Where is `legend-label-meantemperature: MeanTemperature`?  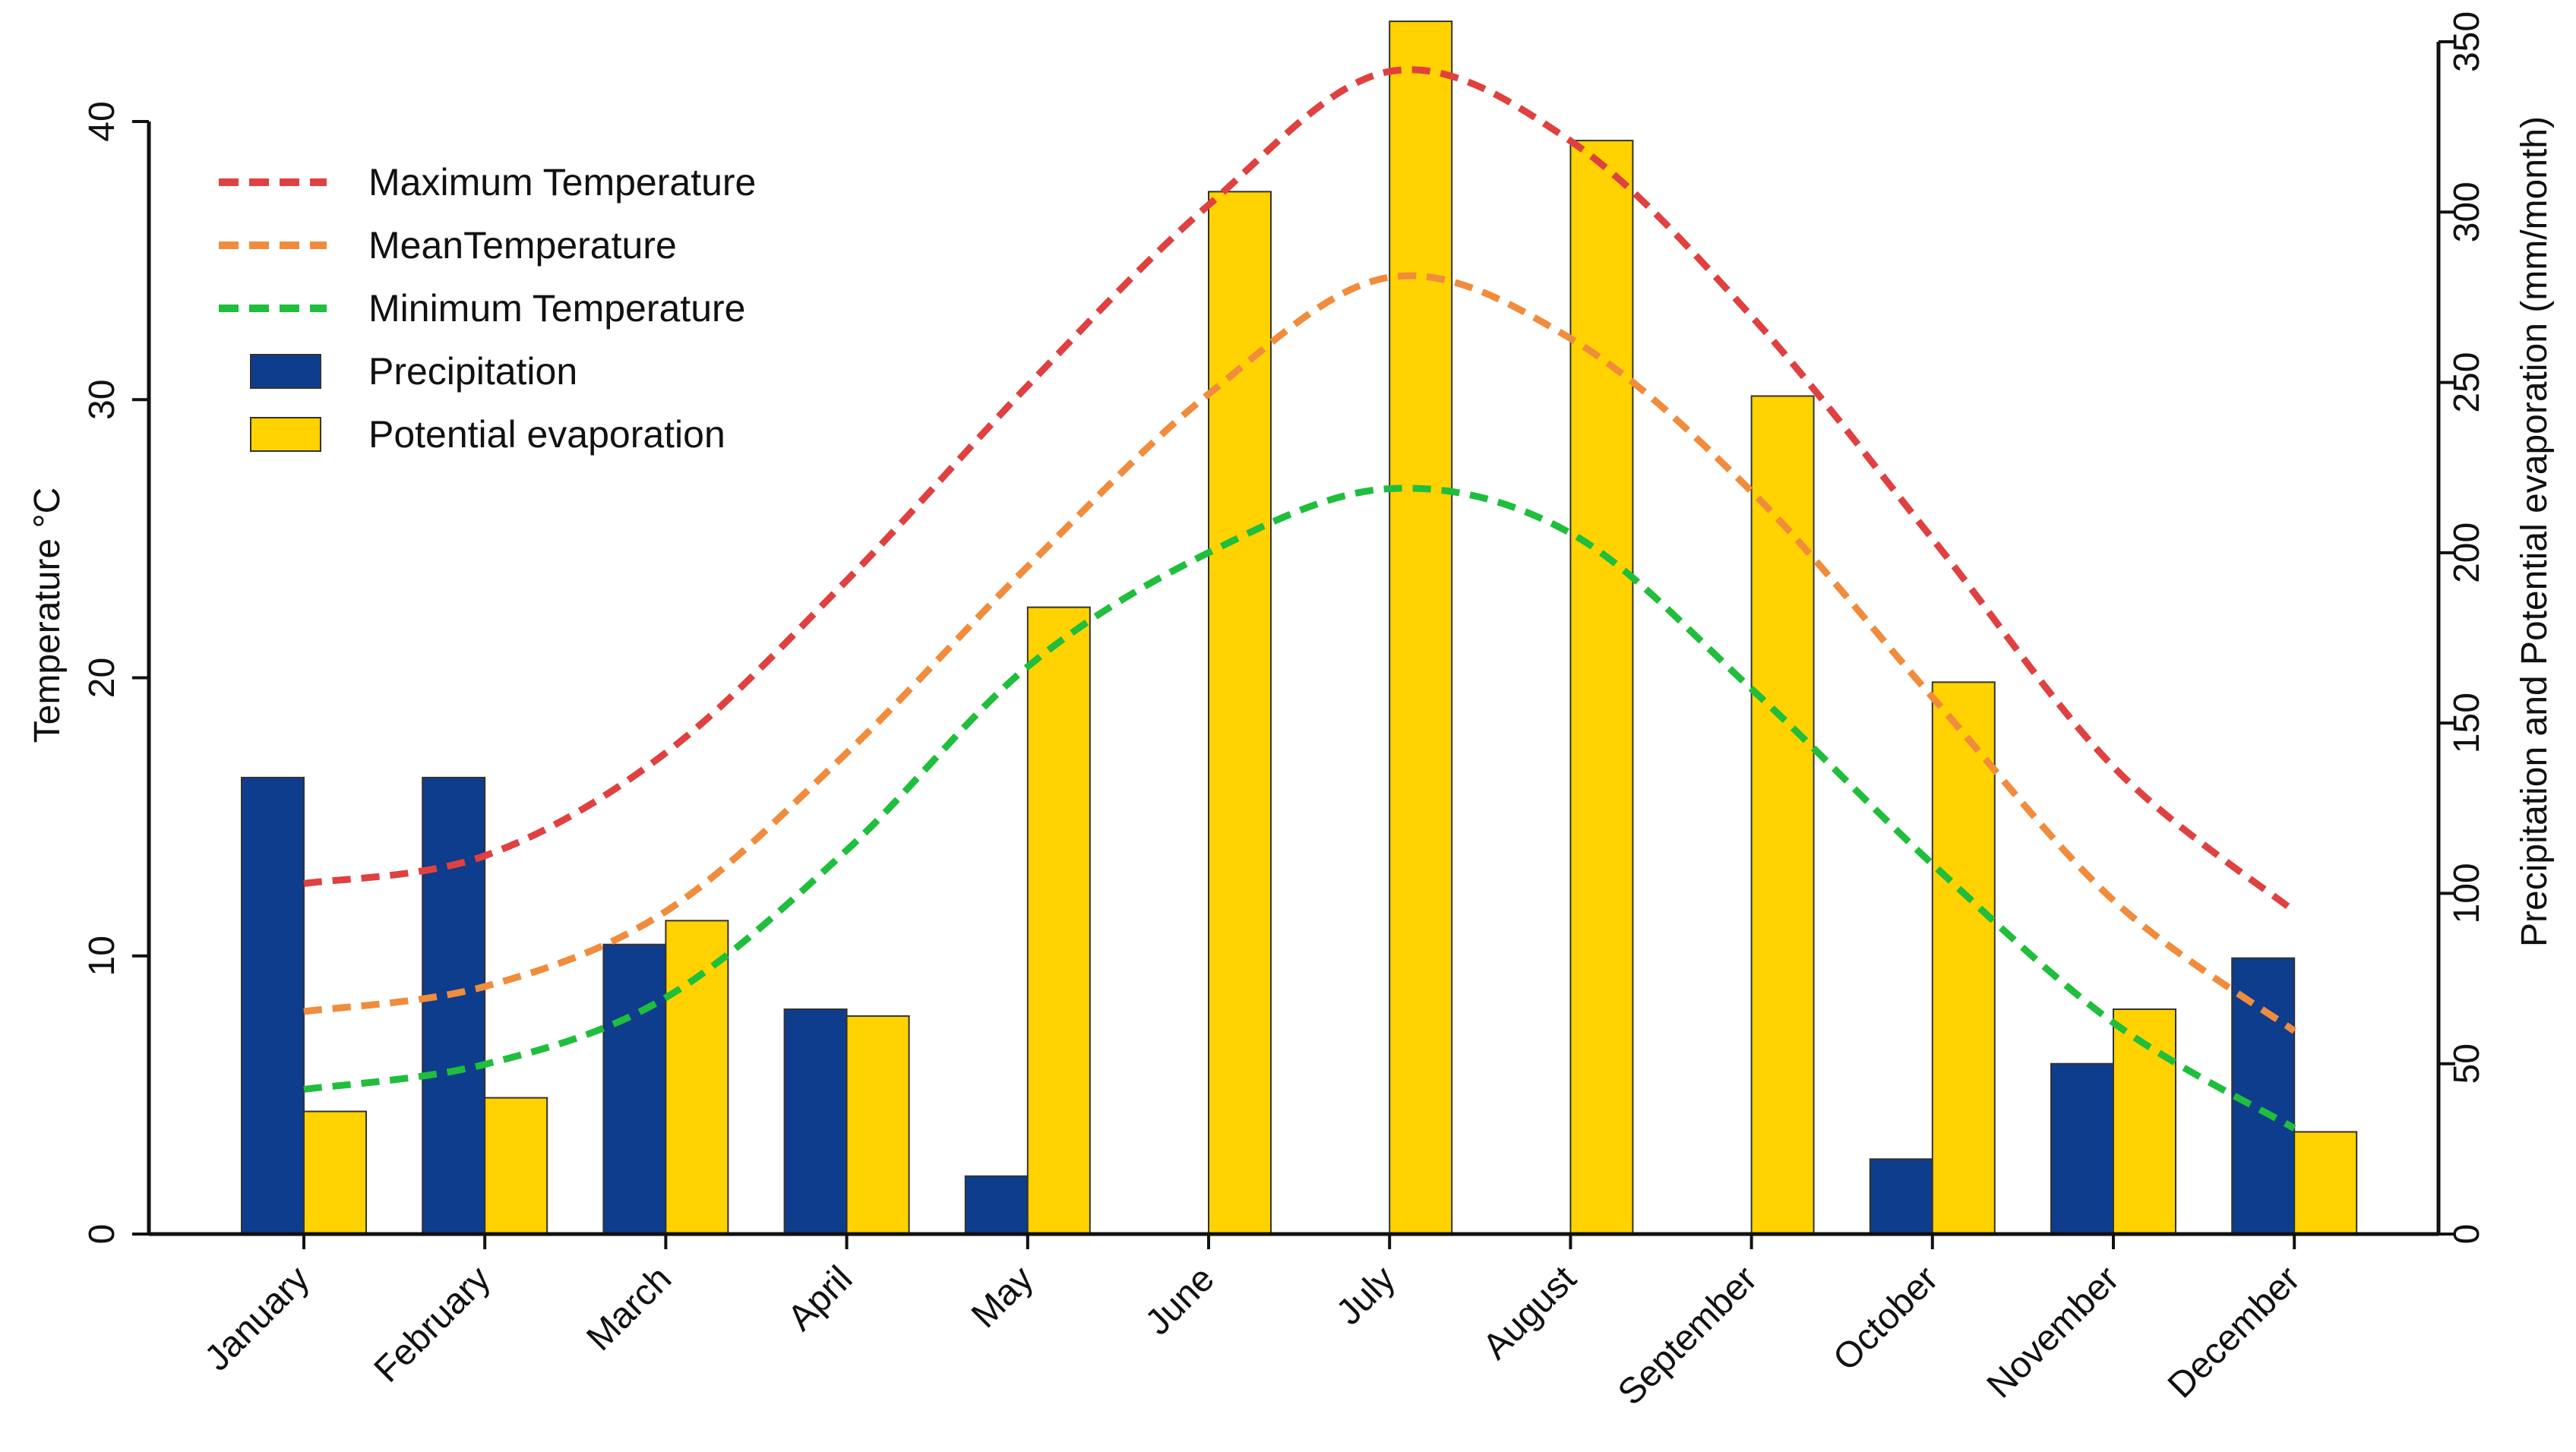 legend-label-meantemperature: MeanTemperature is located at coordinates (522, 245).